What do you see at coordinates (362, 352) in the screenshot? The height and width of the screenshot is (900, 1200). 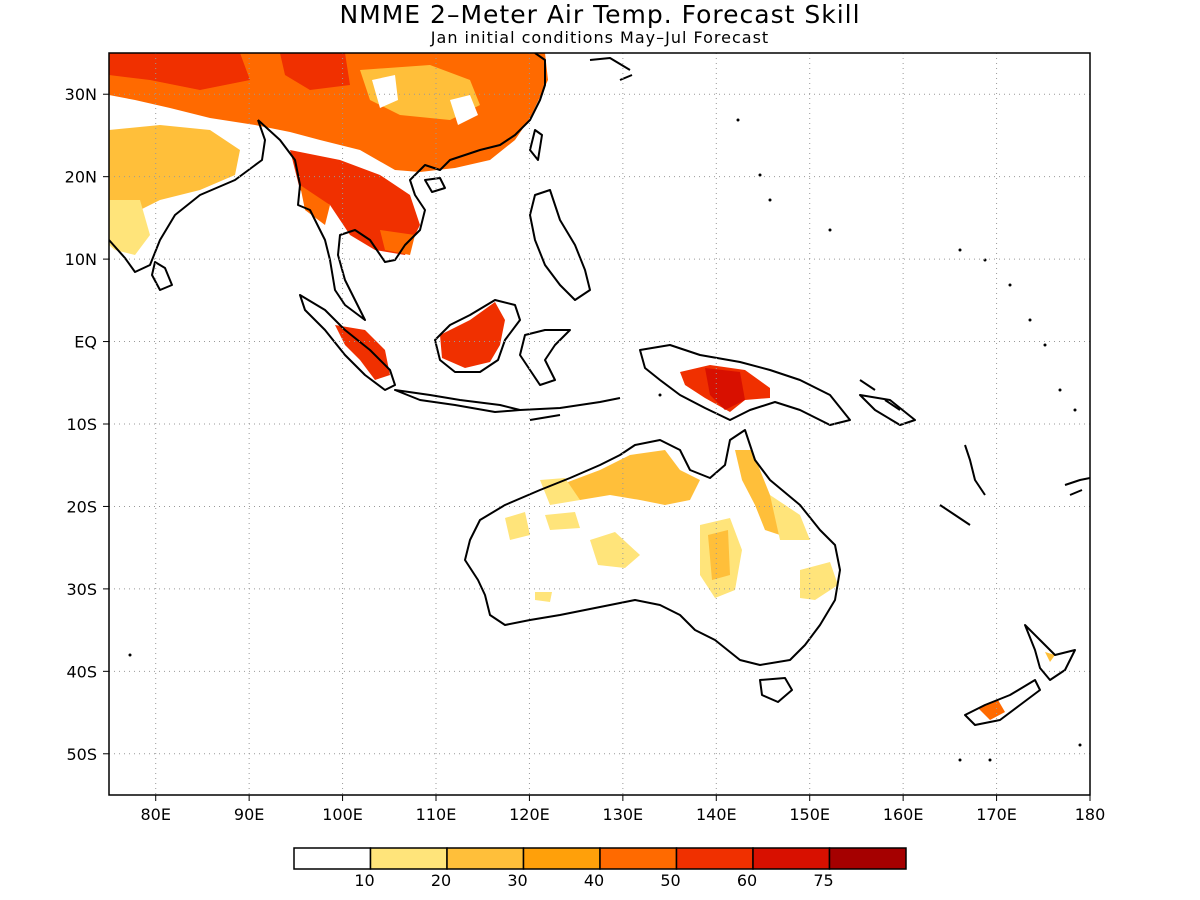 I see `skill-area-sumatra` at bounding box center [362, 352].